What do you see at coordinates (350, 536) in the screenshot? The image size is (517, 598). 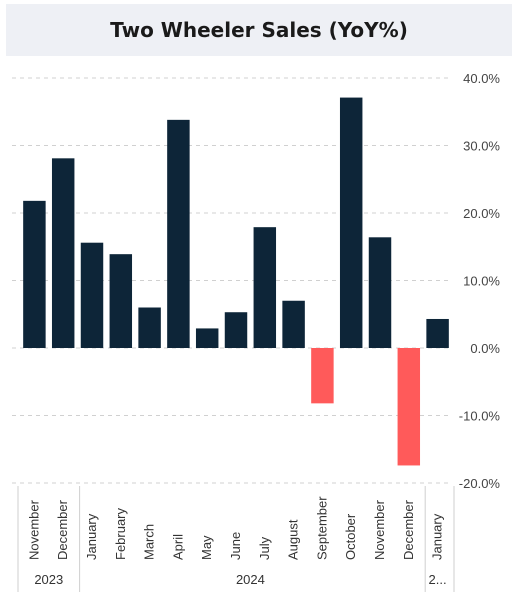 I see `x-category-label: October` at bounding box center [350, 536].